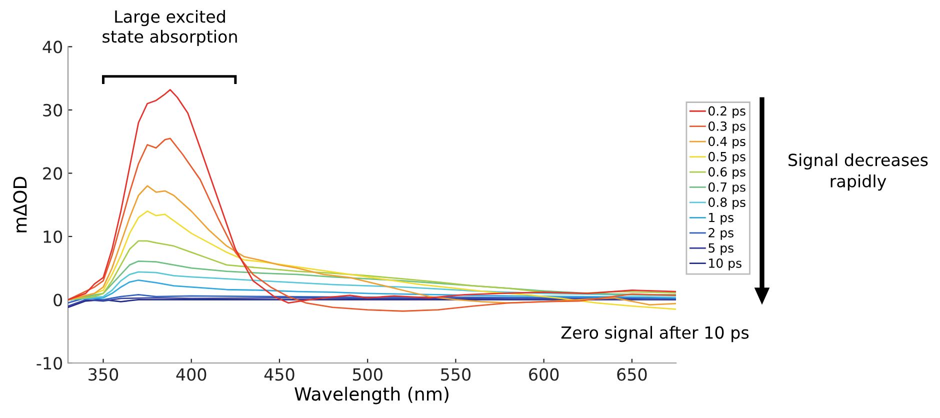  I want to click on legend-label: 5 ps, so click(721, 249).